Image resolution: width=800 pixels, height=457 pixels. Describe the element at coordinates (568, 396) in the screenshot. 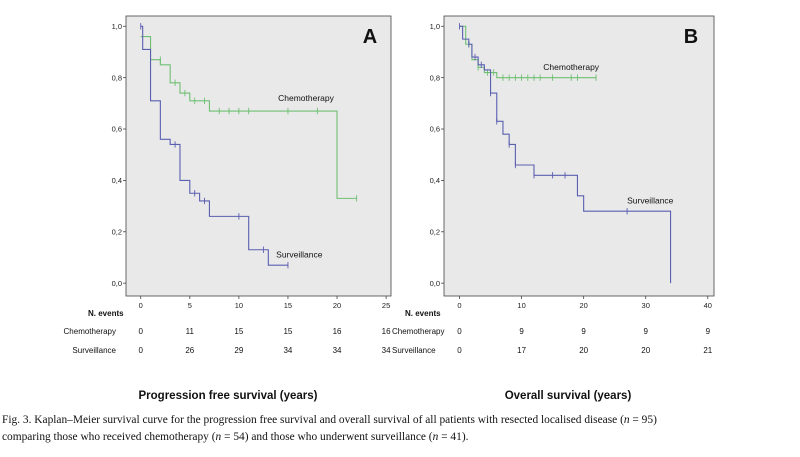

I see `x-axis-title: Overall survival (years)` at that location.